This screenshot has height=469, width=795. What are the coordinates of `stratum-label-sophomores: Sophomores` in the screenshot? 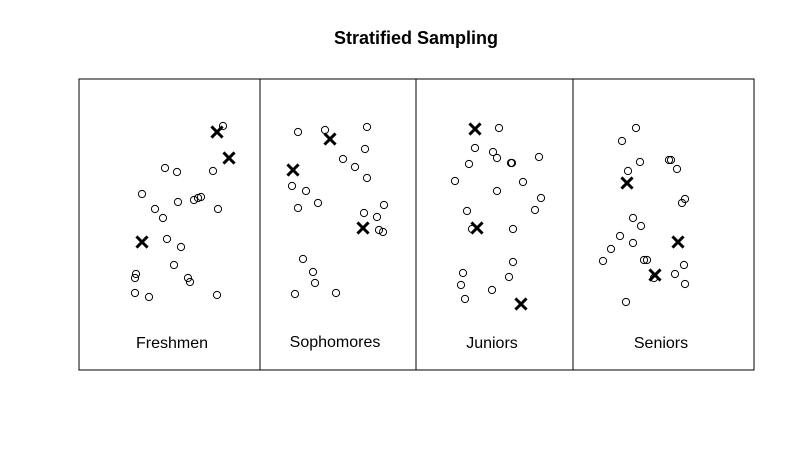 It's located at (335, 342).